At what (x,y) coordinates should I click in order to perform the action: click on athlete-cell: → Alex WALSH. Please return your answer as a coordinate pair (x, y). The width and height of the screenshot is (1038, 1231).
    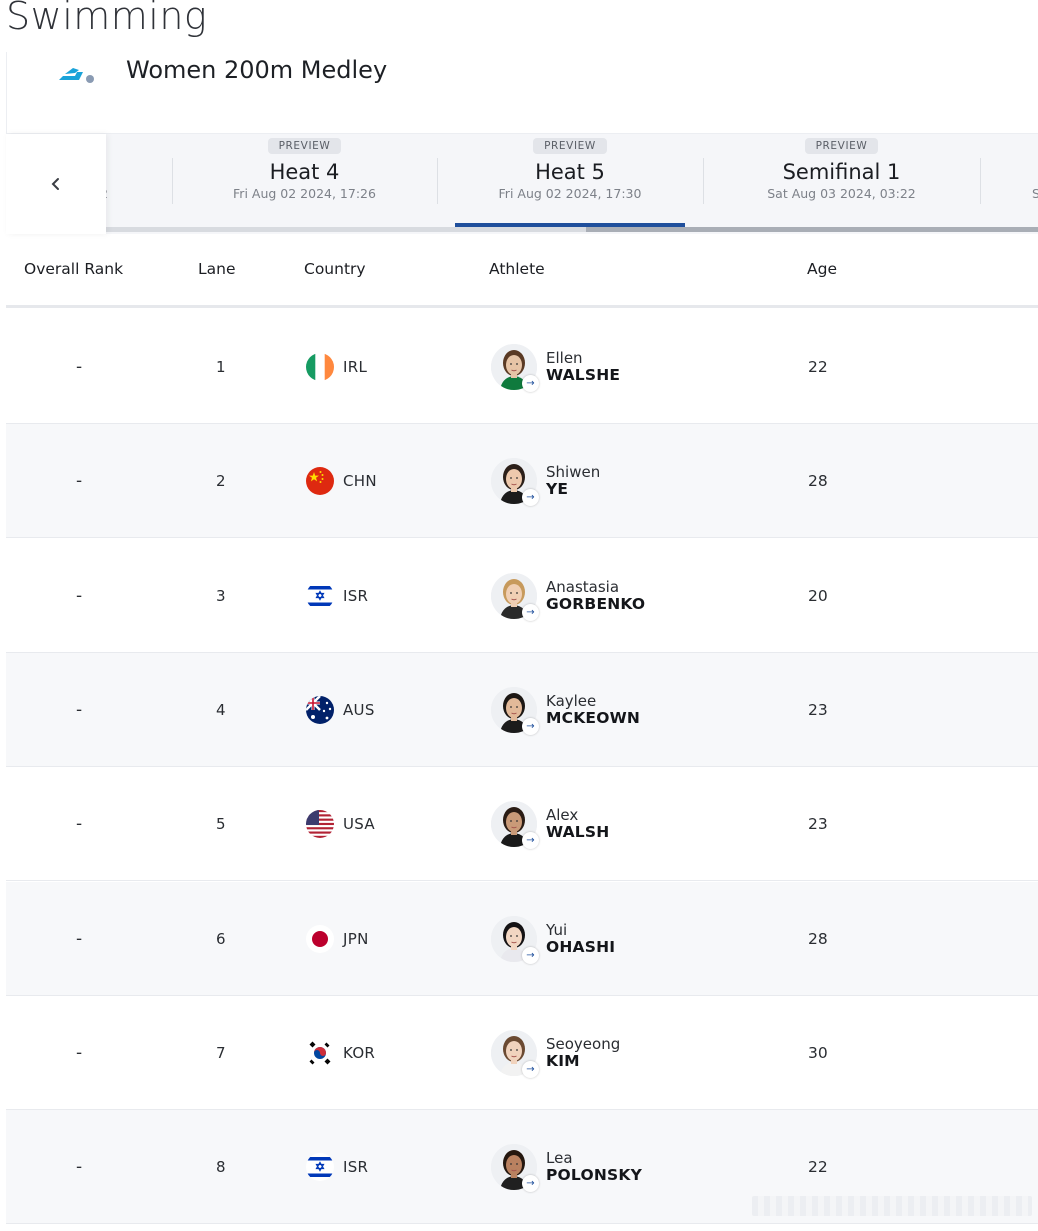
    Looking at the image, I should click on (550, 824).